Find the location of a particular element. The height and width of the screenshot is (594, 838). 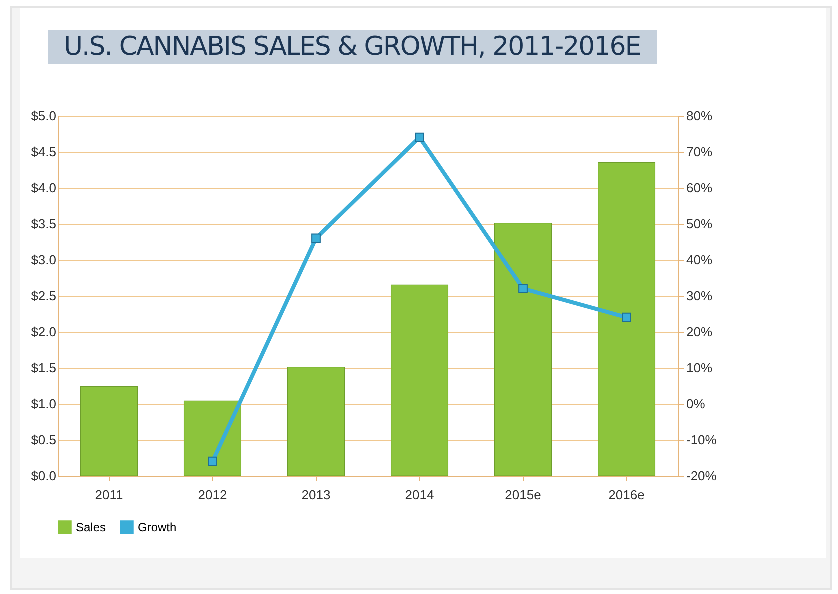

y-tick-label: $0.5 is located at coordinates (43, 440).